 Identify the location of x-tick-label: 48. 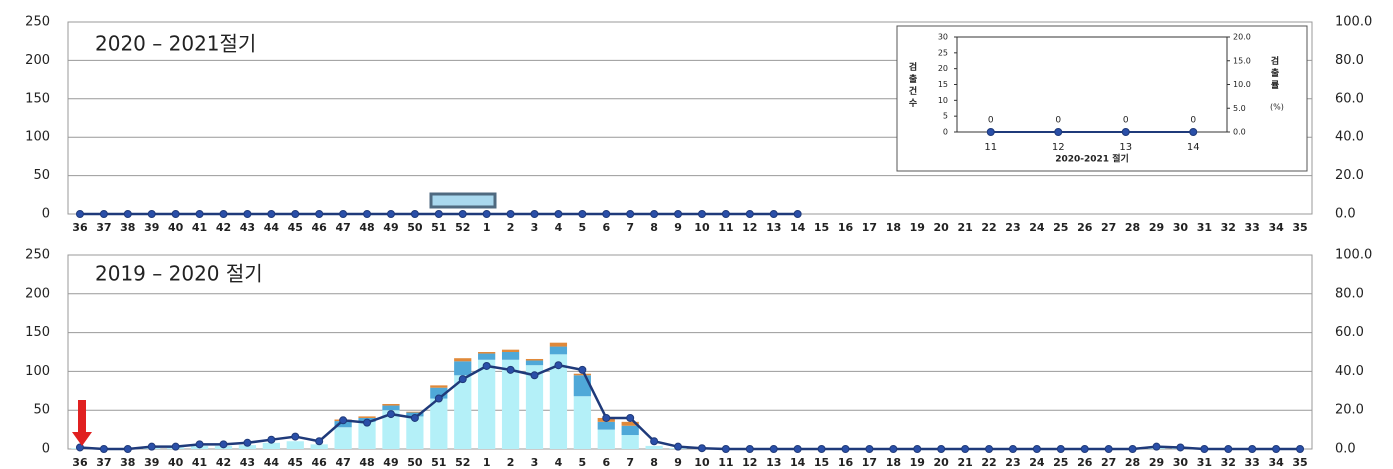
(366, 227).